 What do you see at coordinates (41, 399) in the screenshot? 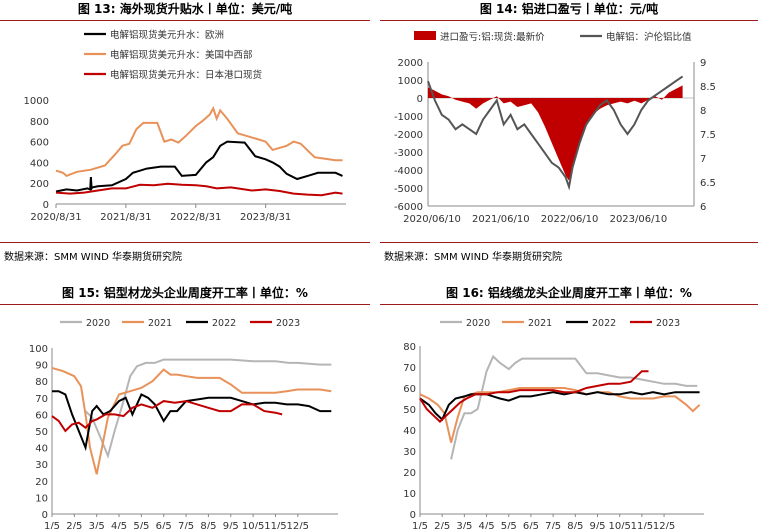
I see `fig15-y-tick: 70` at bounding box center [41, 399].